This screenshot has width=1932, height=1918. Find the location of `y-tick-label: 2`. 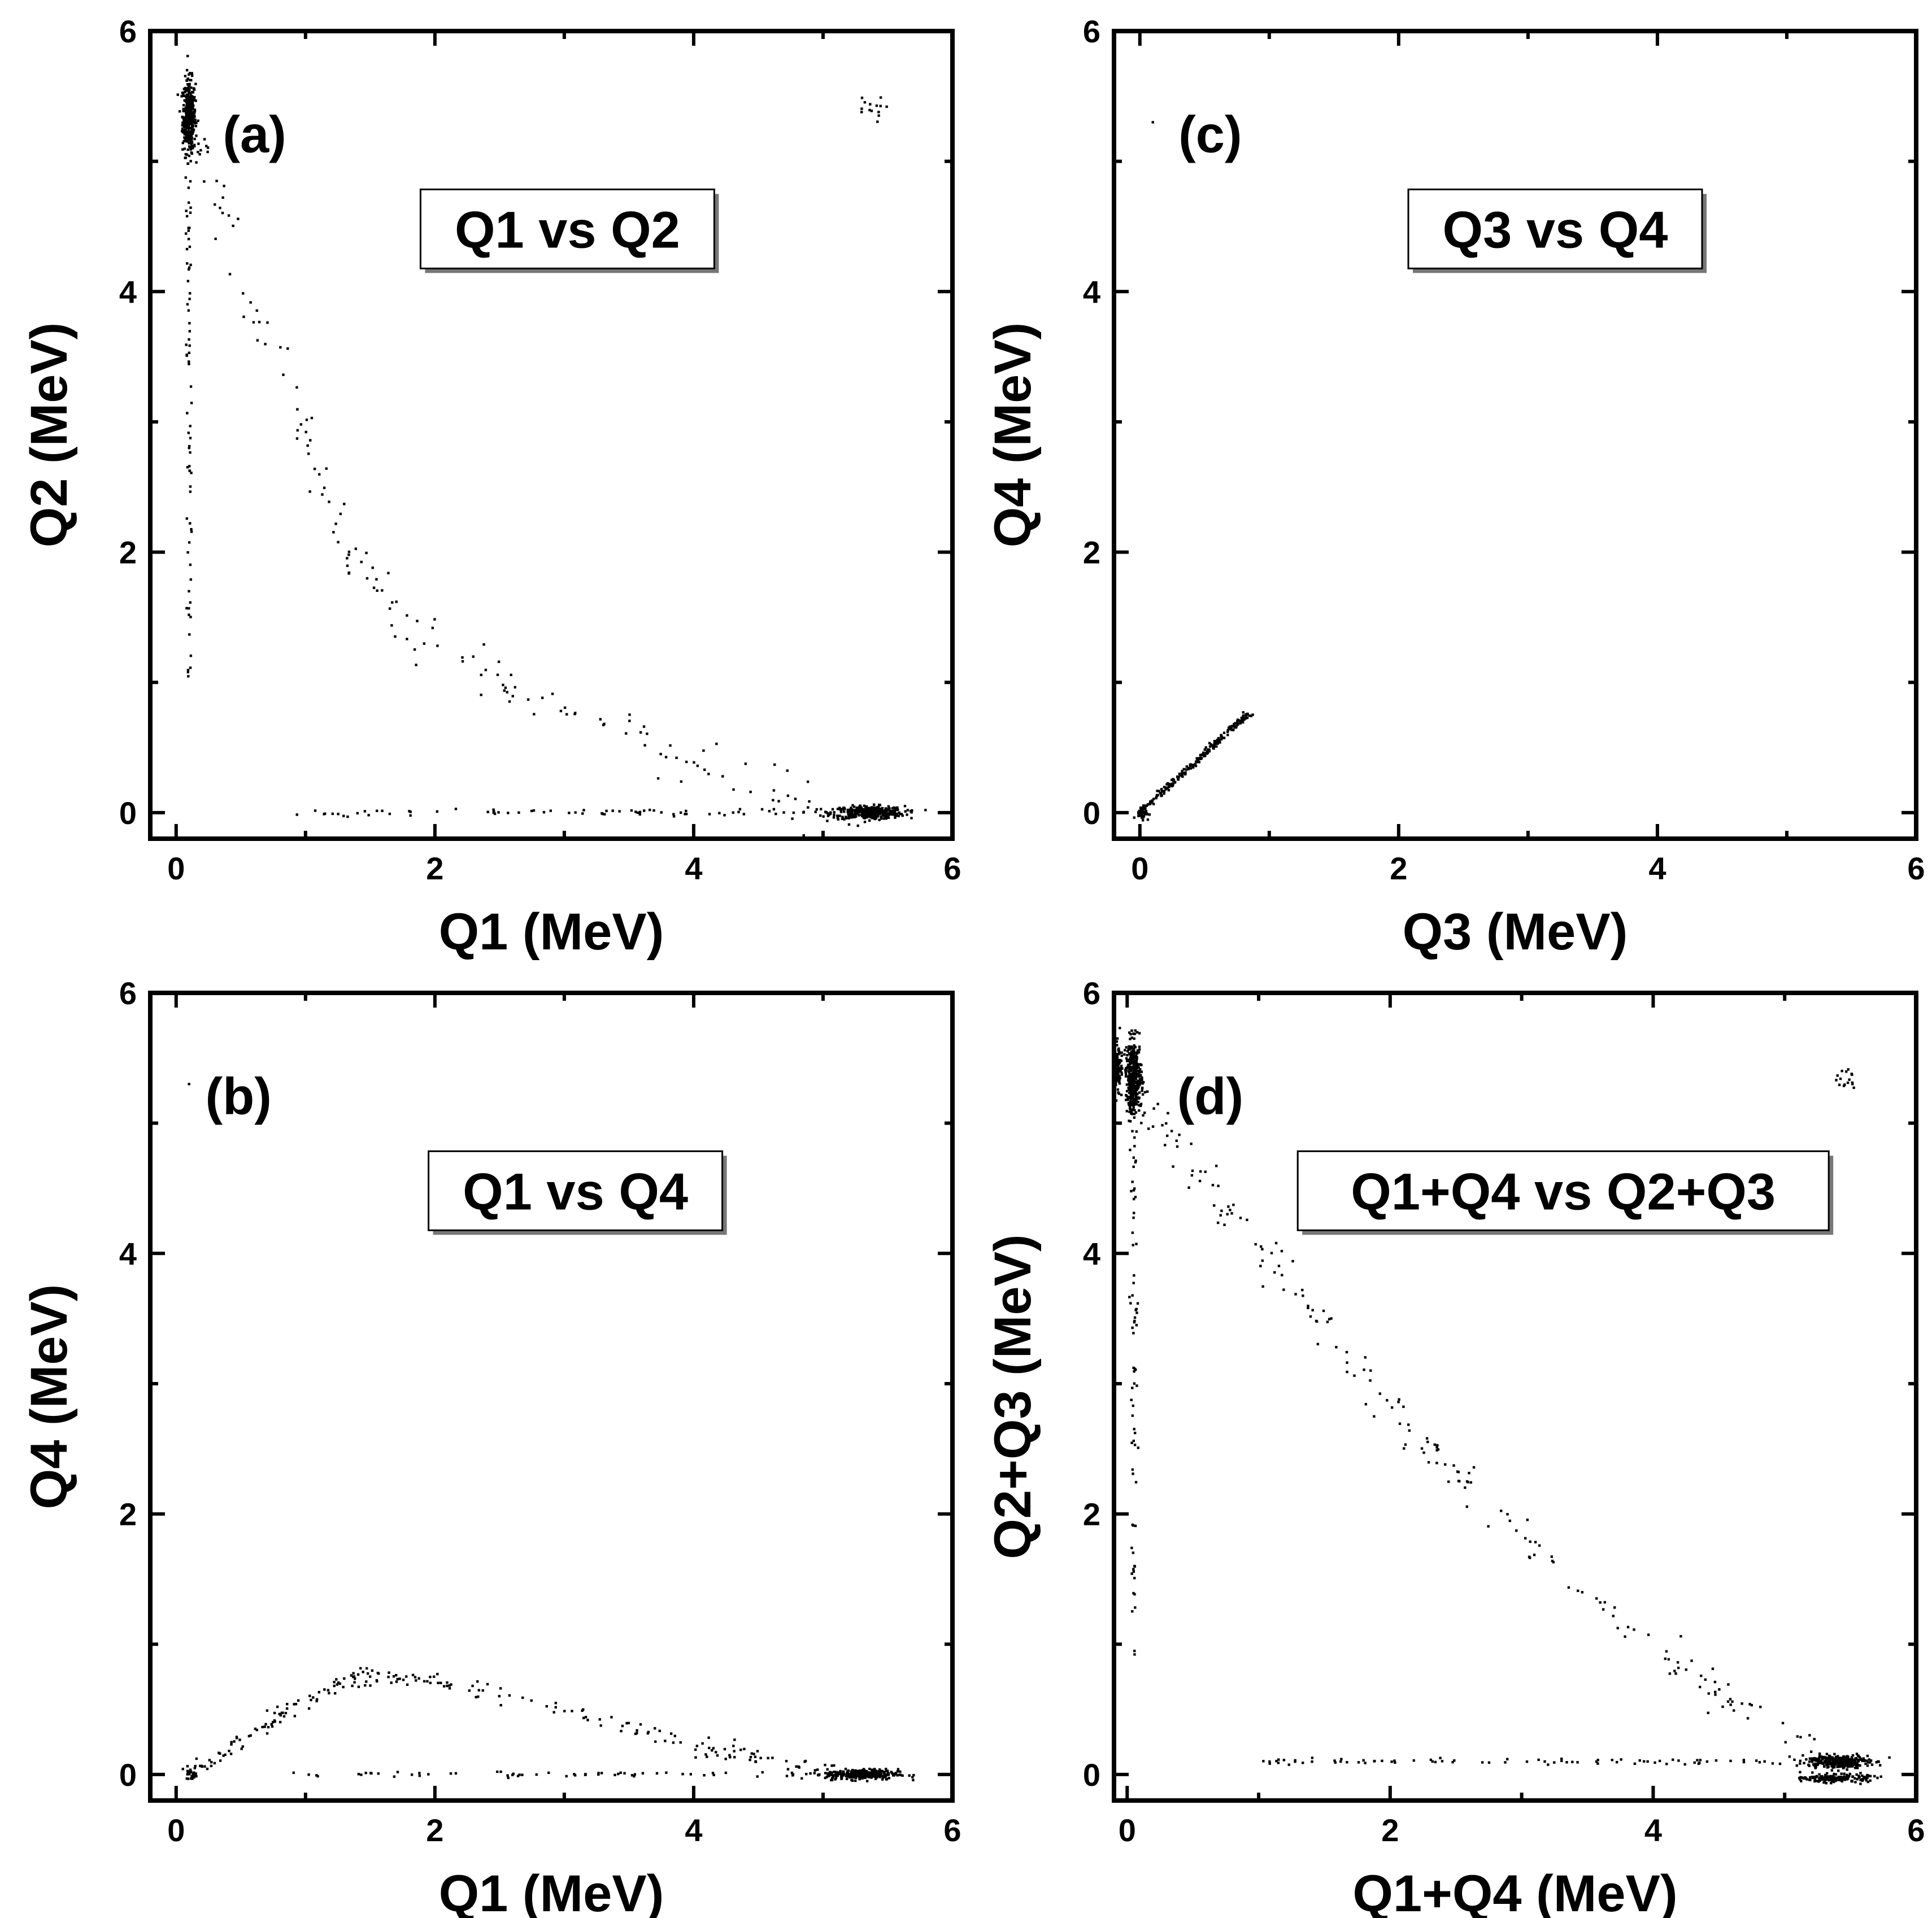

y-tick-label: 2 is located at coordinates (128, 552).